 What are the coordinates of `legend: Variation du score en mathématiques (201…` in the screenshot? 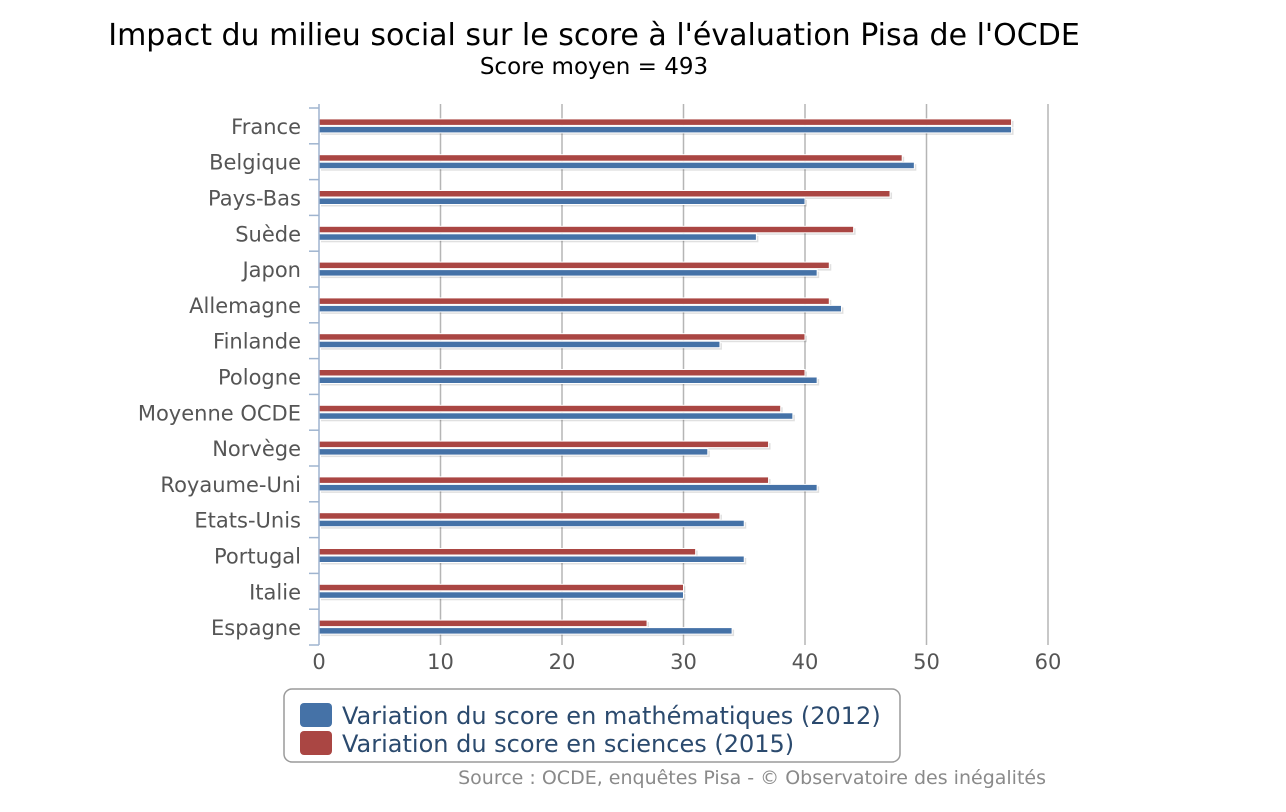 It's located at (592, 725).